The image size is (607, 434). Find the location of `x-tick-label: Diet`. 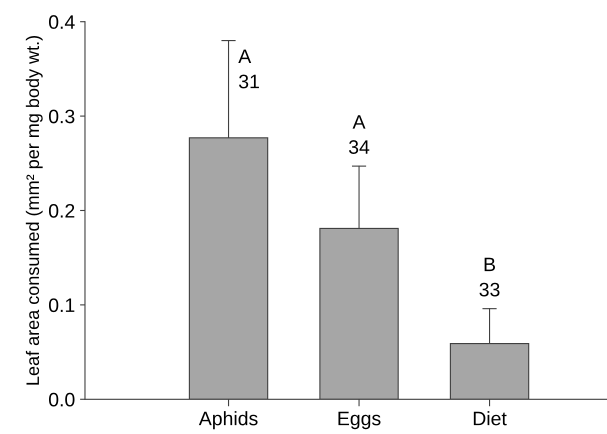

x-tick-label: Diet is located at coordinates (490, 418).